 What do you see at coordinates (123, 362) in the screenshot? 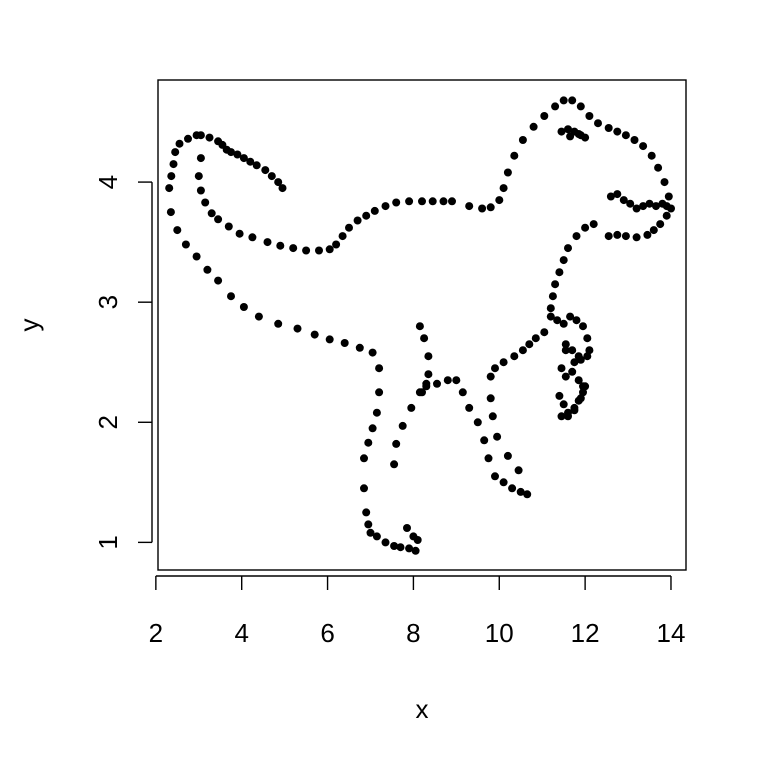
I see `y-axis: 1 2 3 4` at bounding box center [123, 362].